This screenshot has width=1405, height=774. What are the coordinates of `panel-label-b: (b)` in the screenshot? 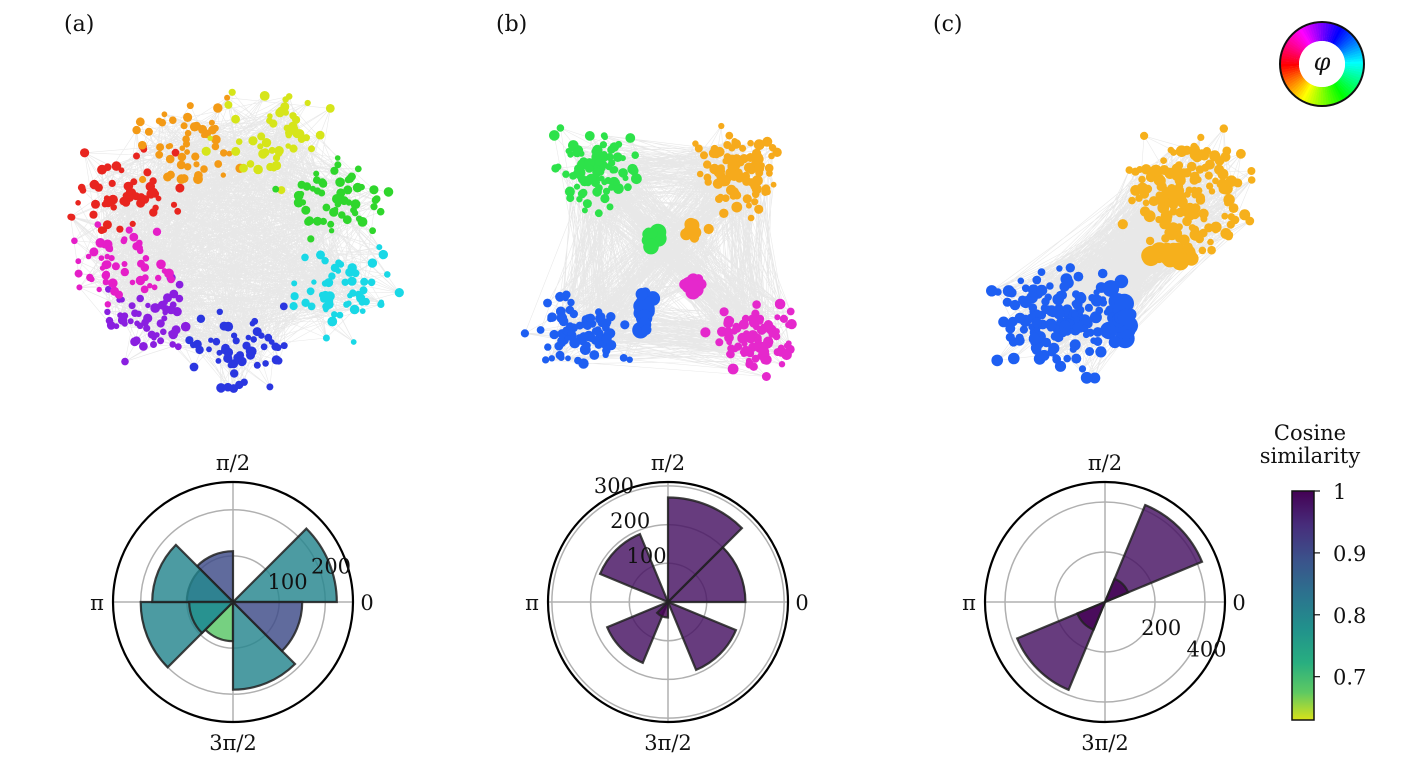 It's located at (512, 24).